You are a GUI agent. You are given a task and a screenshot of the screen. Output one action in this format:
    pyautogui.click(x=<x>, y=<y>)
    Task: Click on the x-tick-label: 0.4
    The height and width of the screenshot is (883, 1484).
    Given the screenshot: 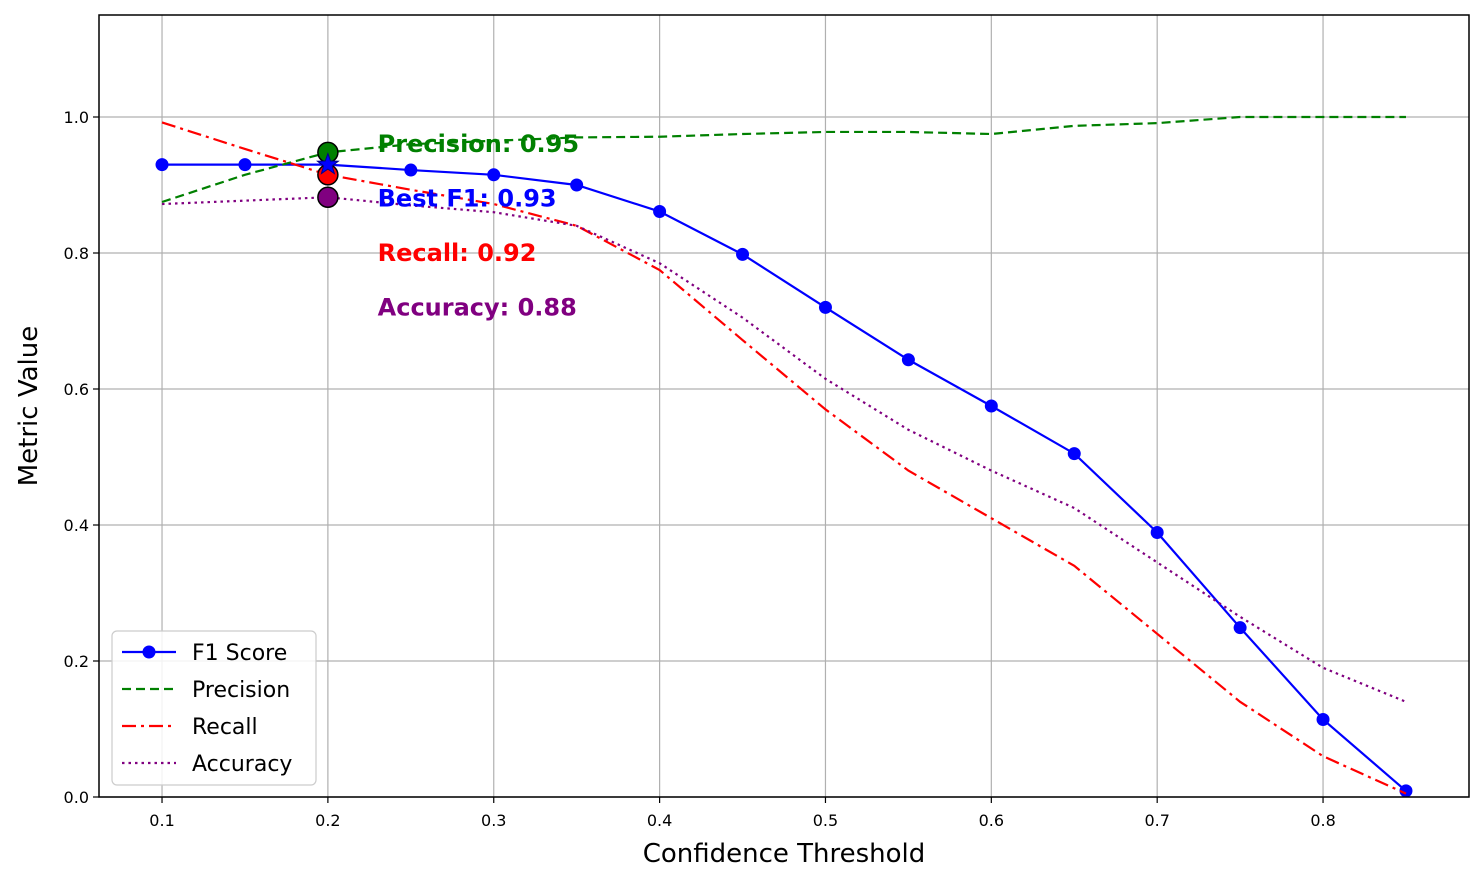 What is the action you would take?
    pyautogui.click(x=659, y=820)
    